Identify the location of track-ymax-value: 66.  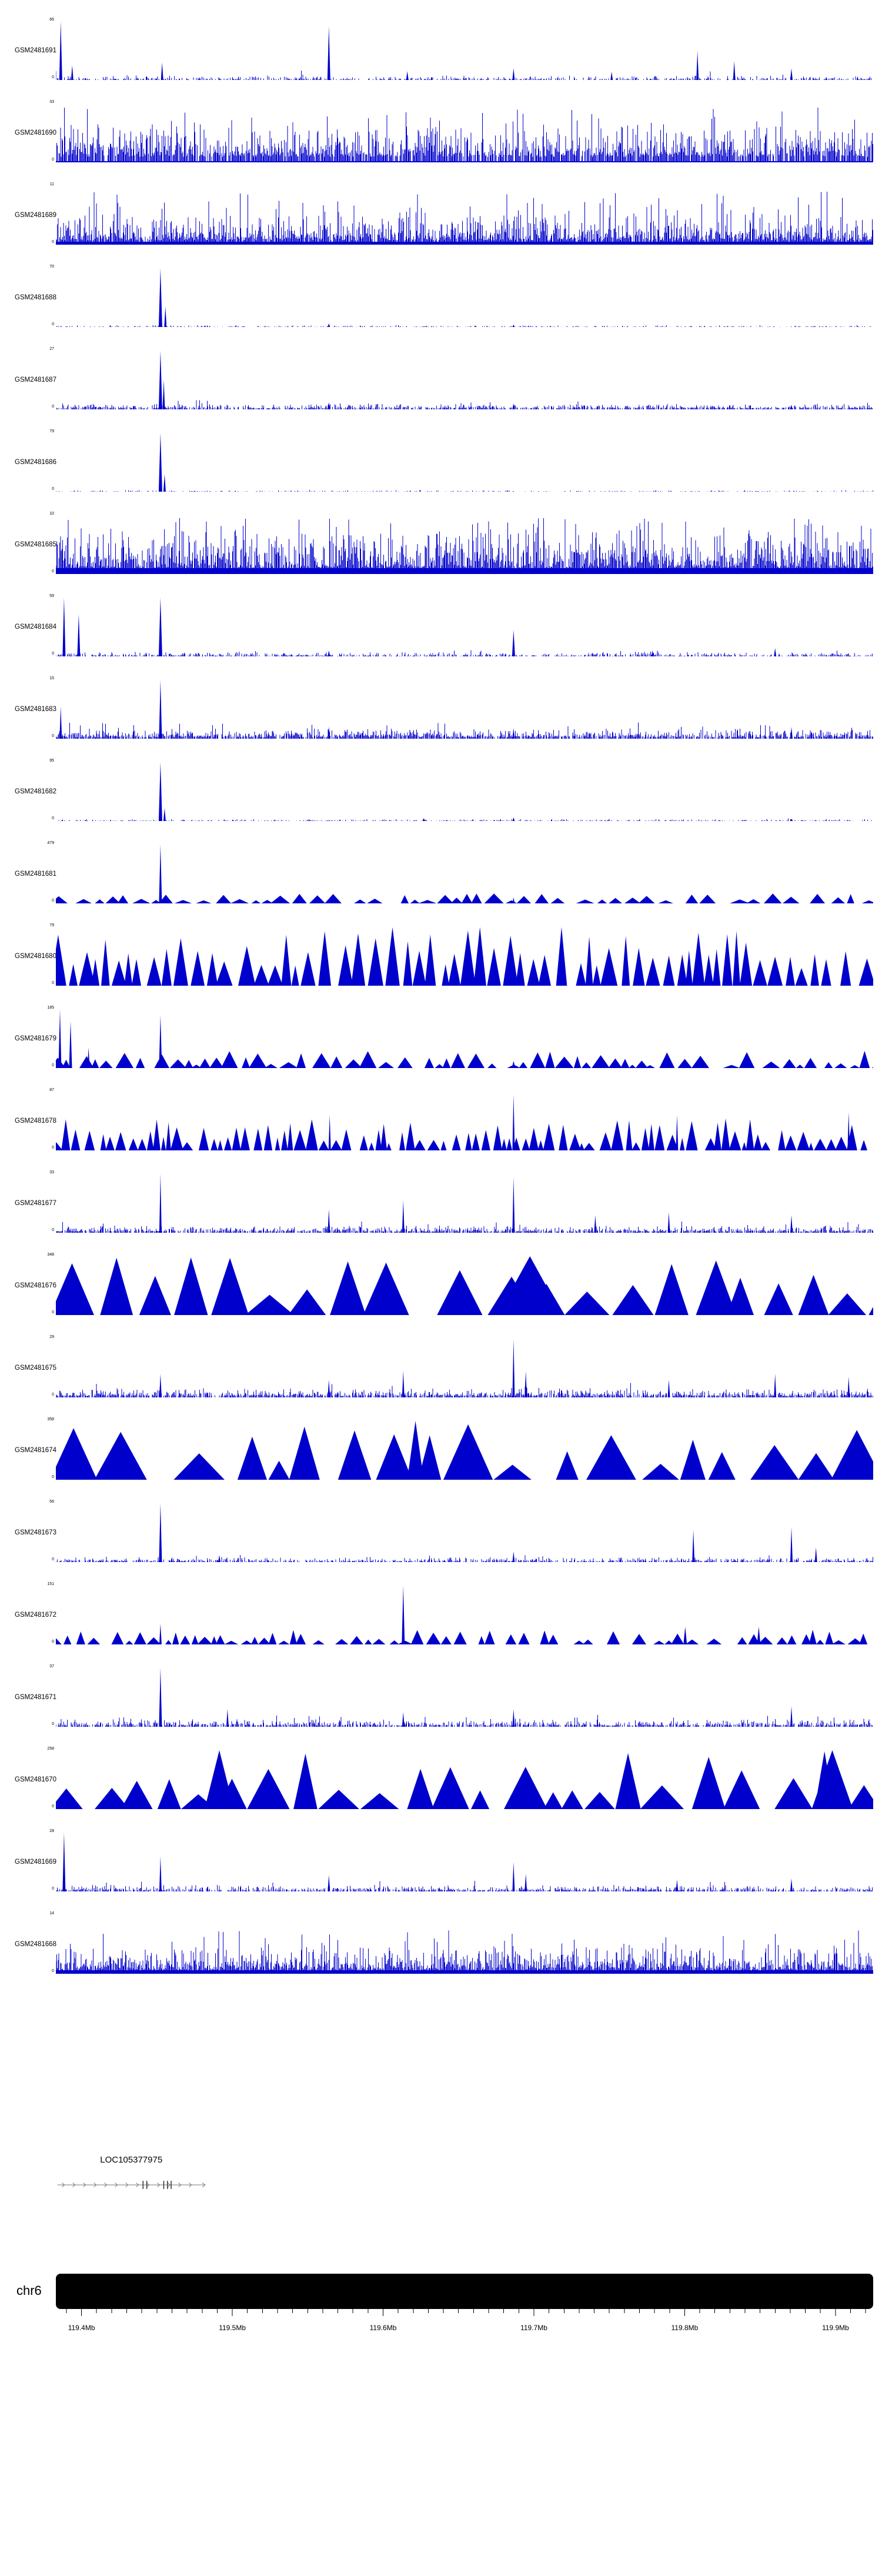
(51, 20).